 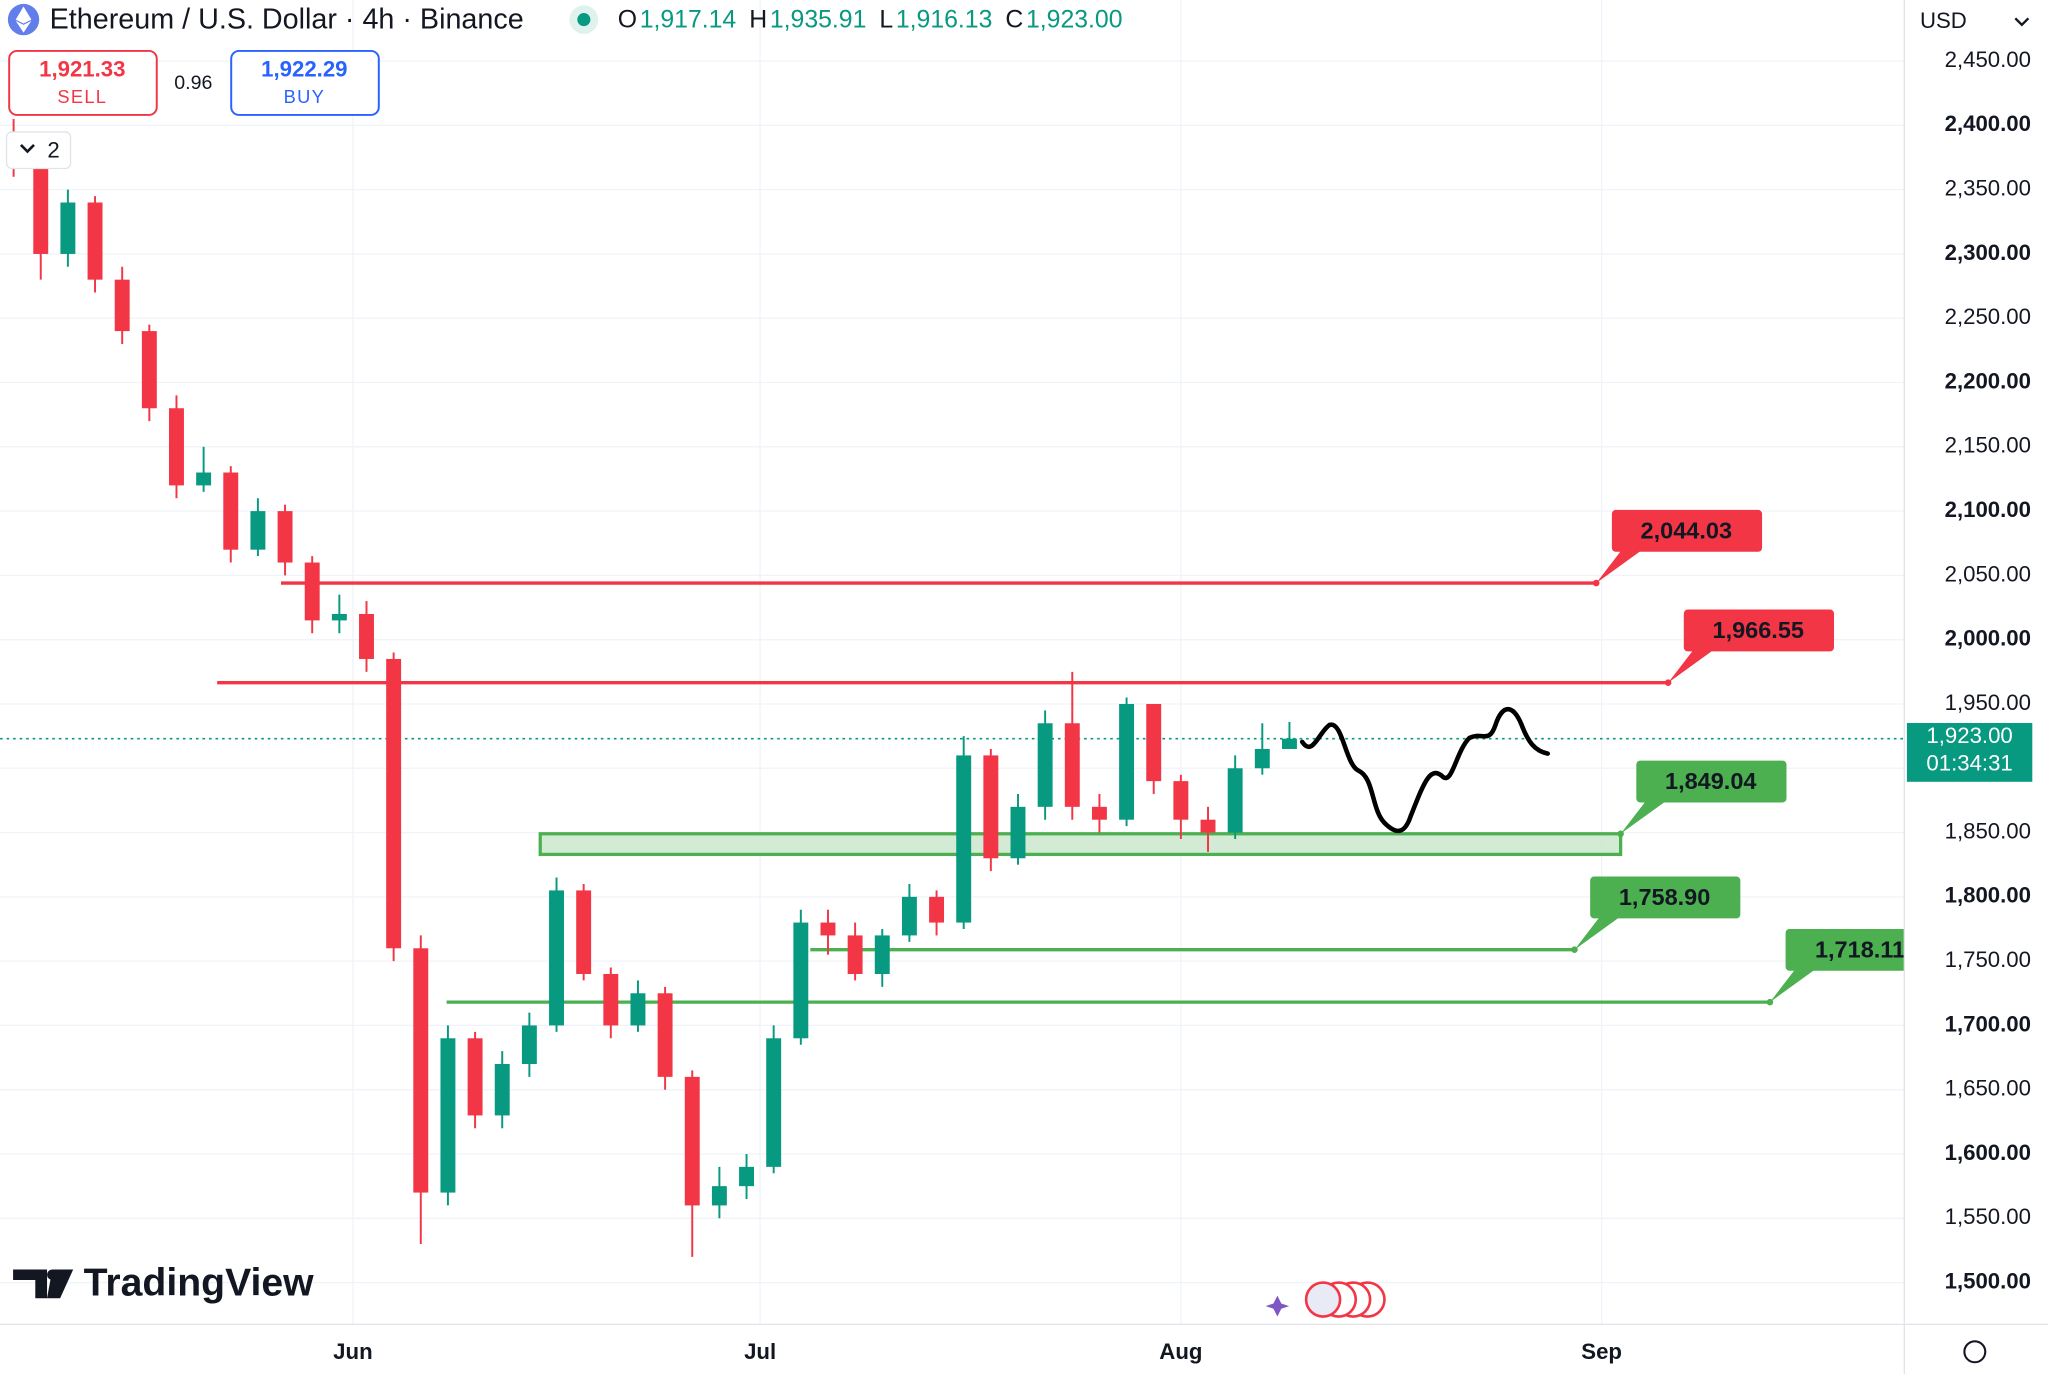 What do you see at coordinates (1738, 757) in the screenshot?
I see `level-labels: 2,044.03 1,966.55 1,849.04 1,758.90 1,718.11` at bounding box center [1738, 757].